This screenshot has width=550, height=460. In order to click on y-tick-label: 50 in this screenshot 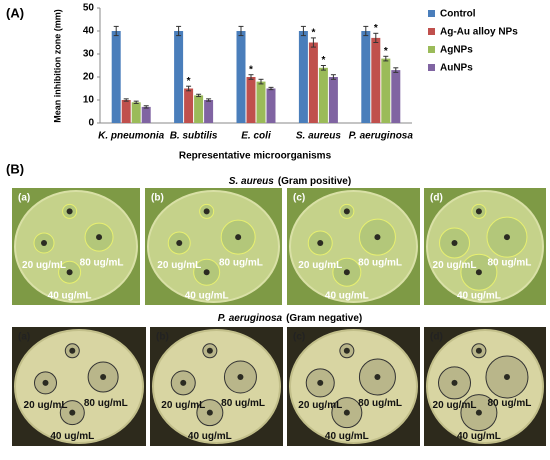, I will do `click(89, 8)`.